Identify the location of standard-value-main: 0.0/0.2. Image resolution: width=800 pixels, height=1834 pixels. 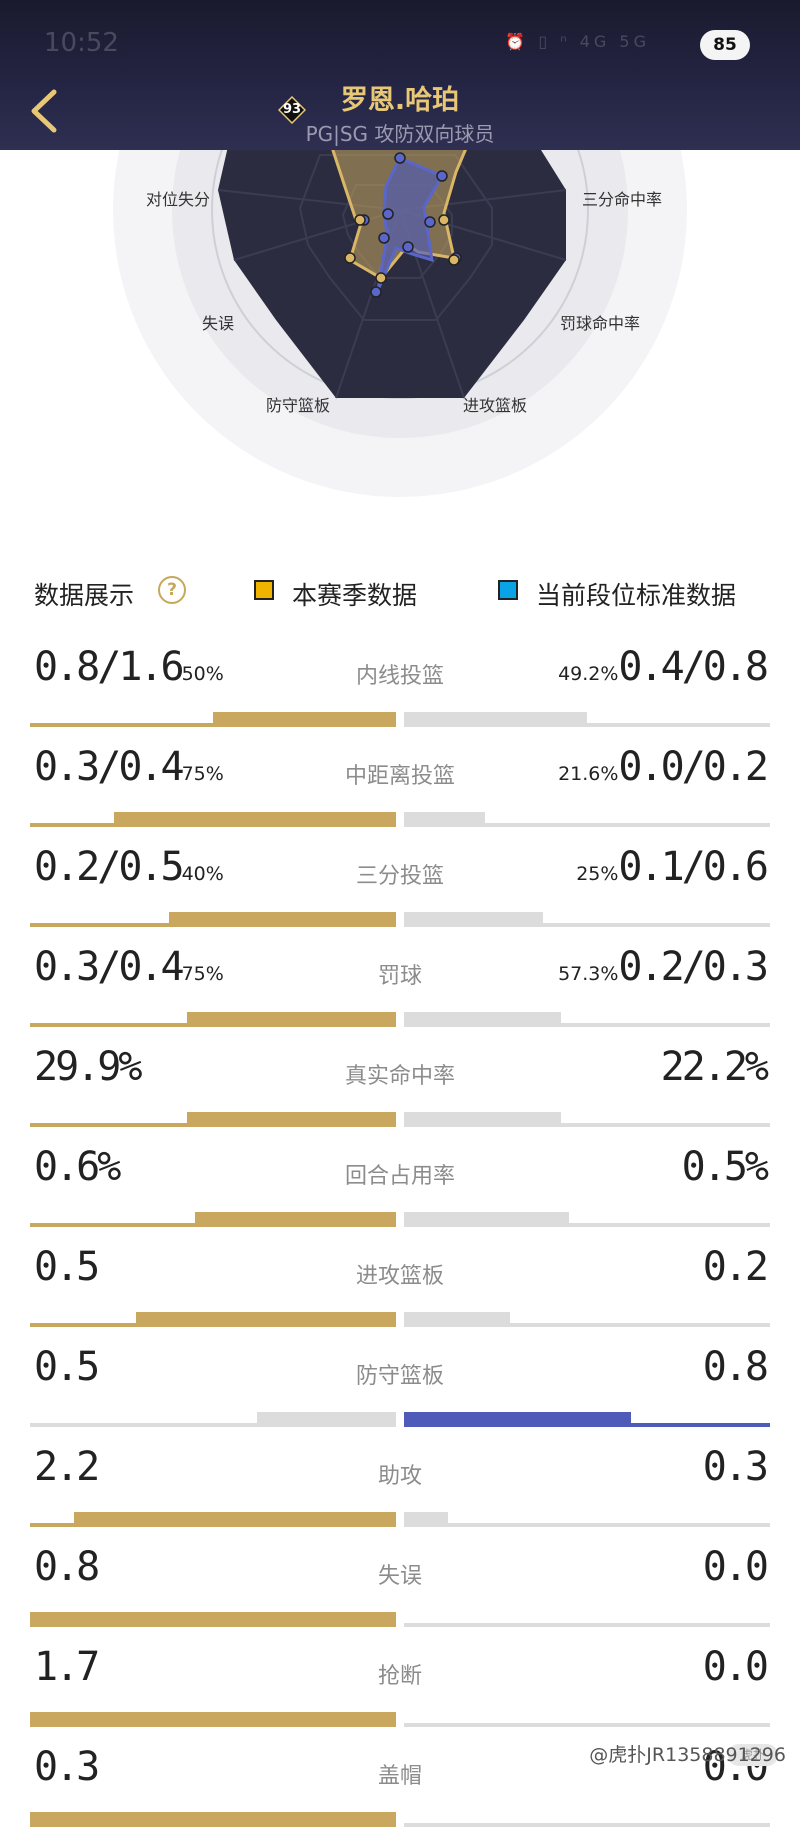
(693, 767).